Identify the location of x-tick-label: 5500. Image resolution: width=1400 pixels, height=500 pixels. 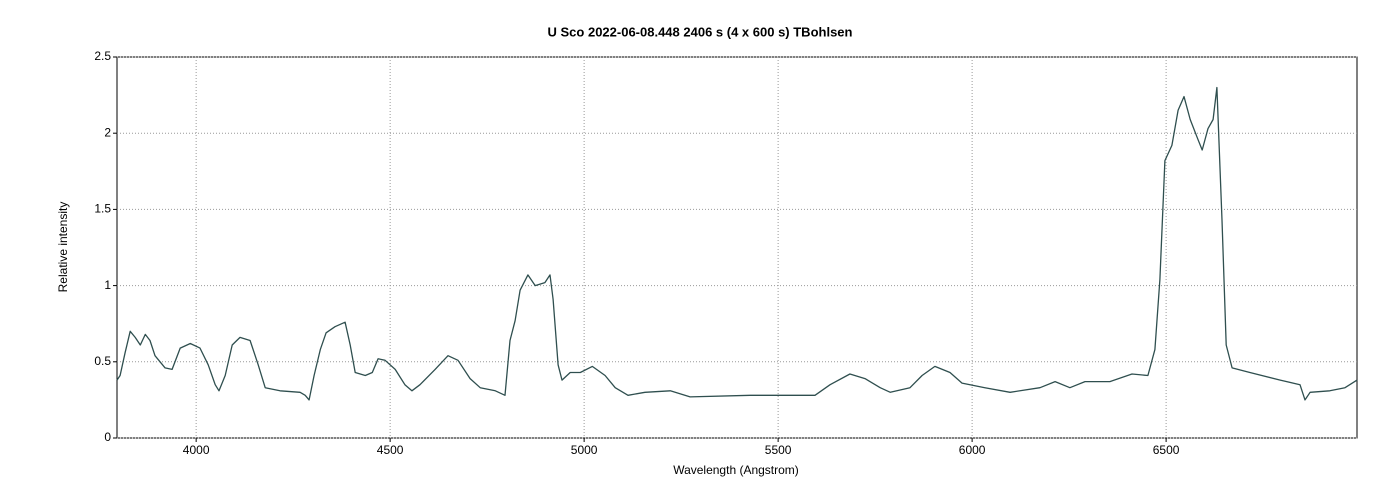
(778, 450).